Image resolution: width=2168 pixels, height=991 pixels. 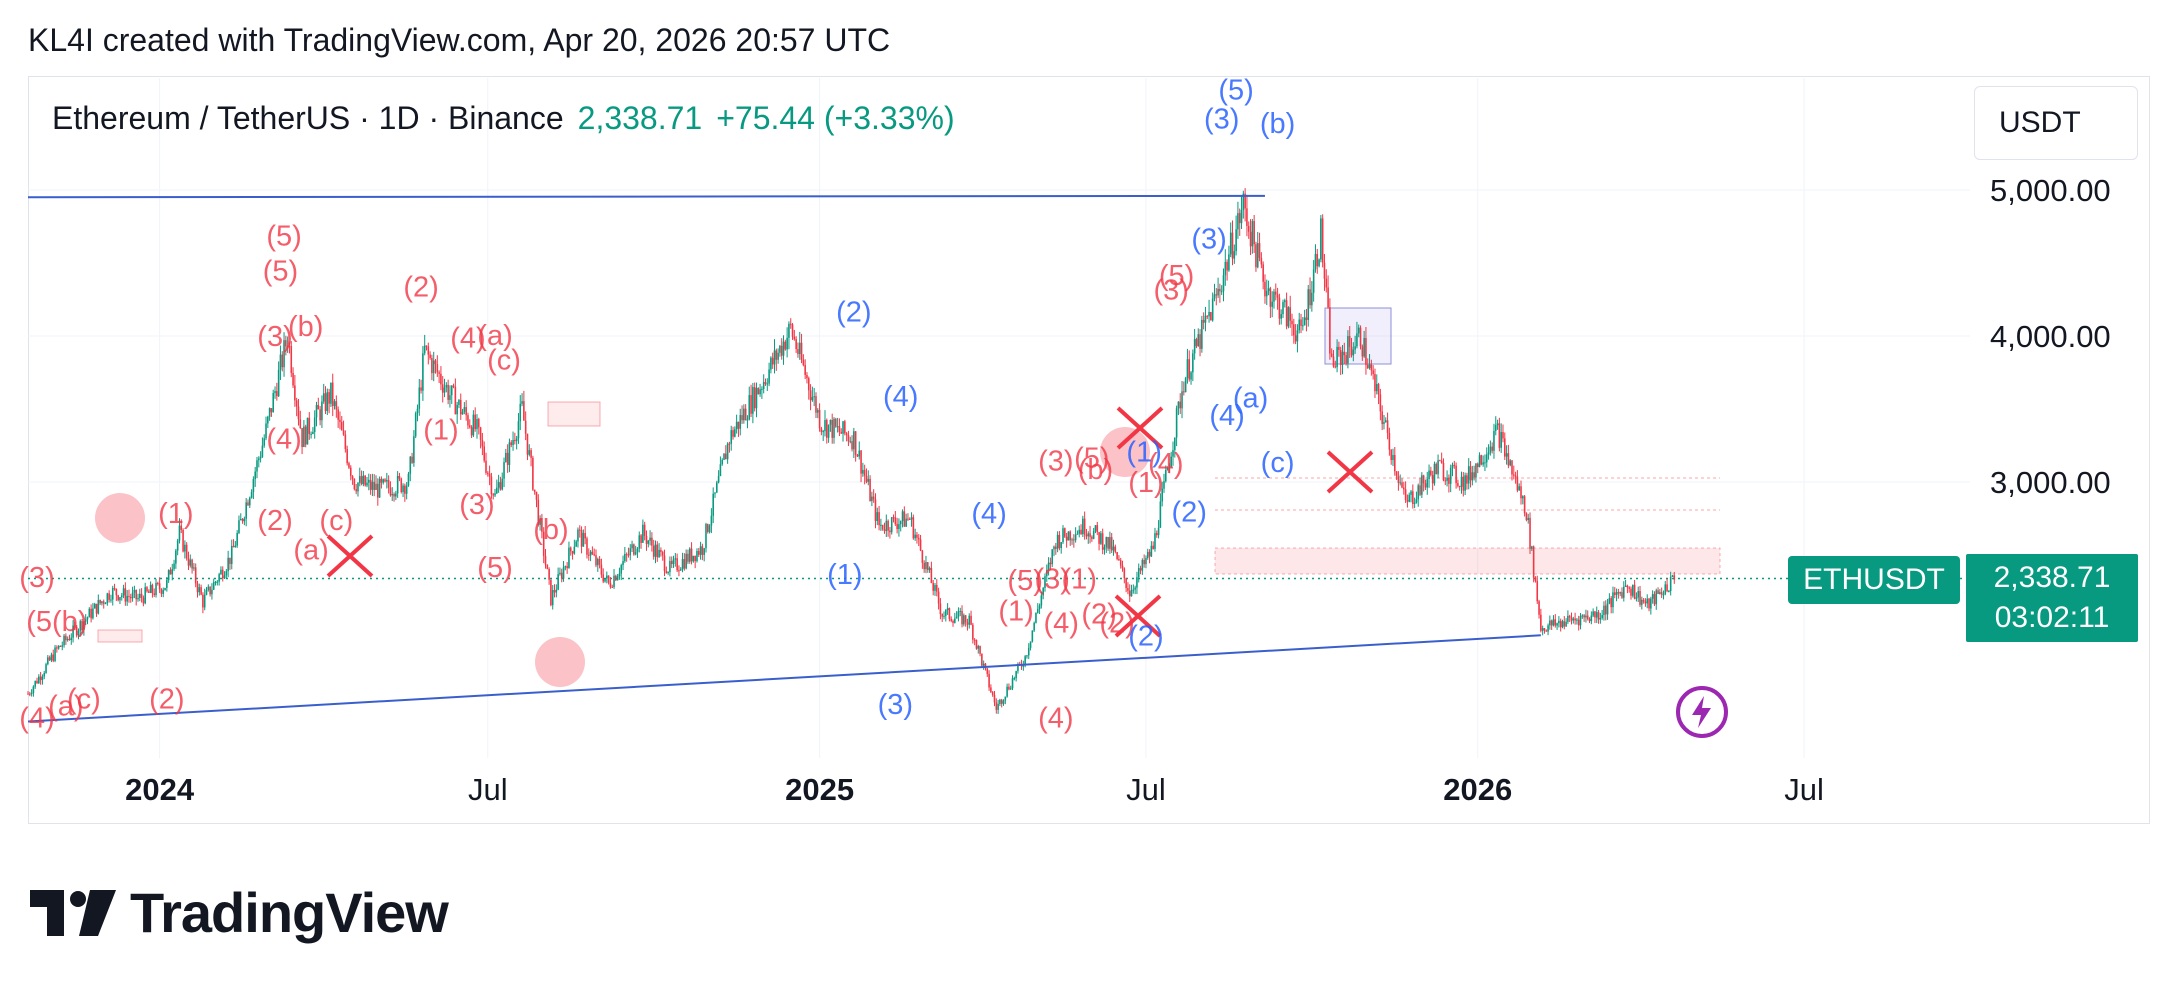 I want to click on wave-label-blue: (4), so click(x=1226, y=416).